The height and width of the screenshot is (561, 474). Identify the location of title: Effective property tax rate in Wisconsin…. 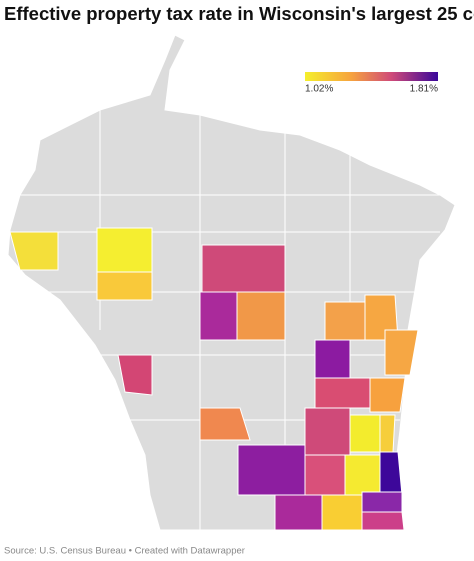
(239, 13).